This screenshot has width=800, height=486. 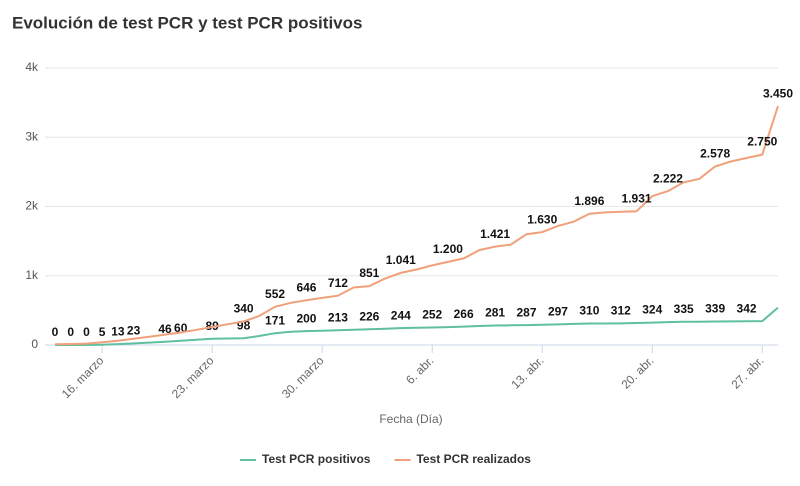 I want to click on series-line, so click(x=417, y=326).